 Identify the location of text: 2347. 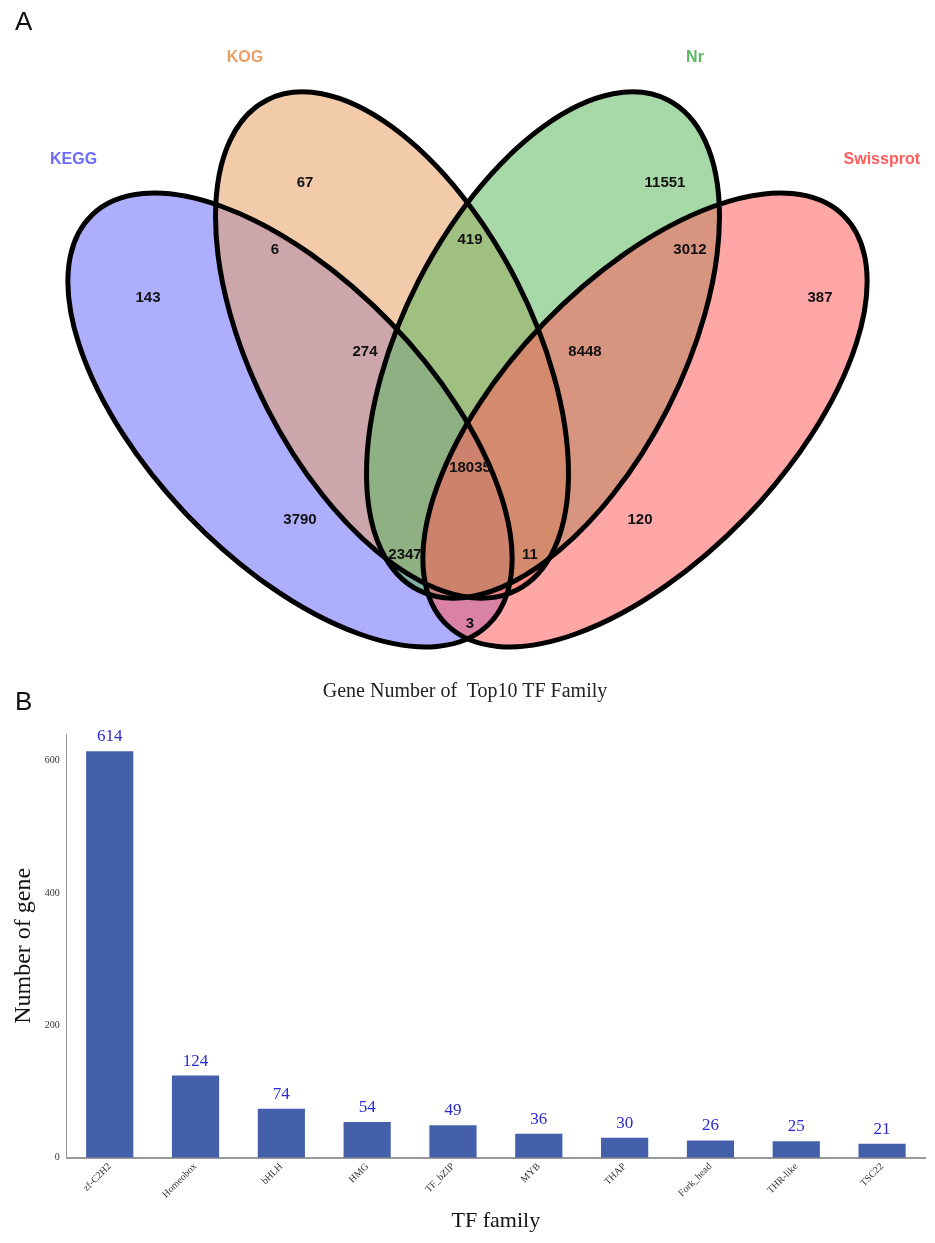
(405, 554).